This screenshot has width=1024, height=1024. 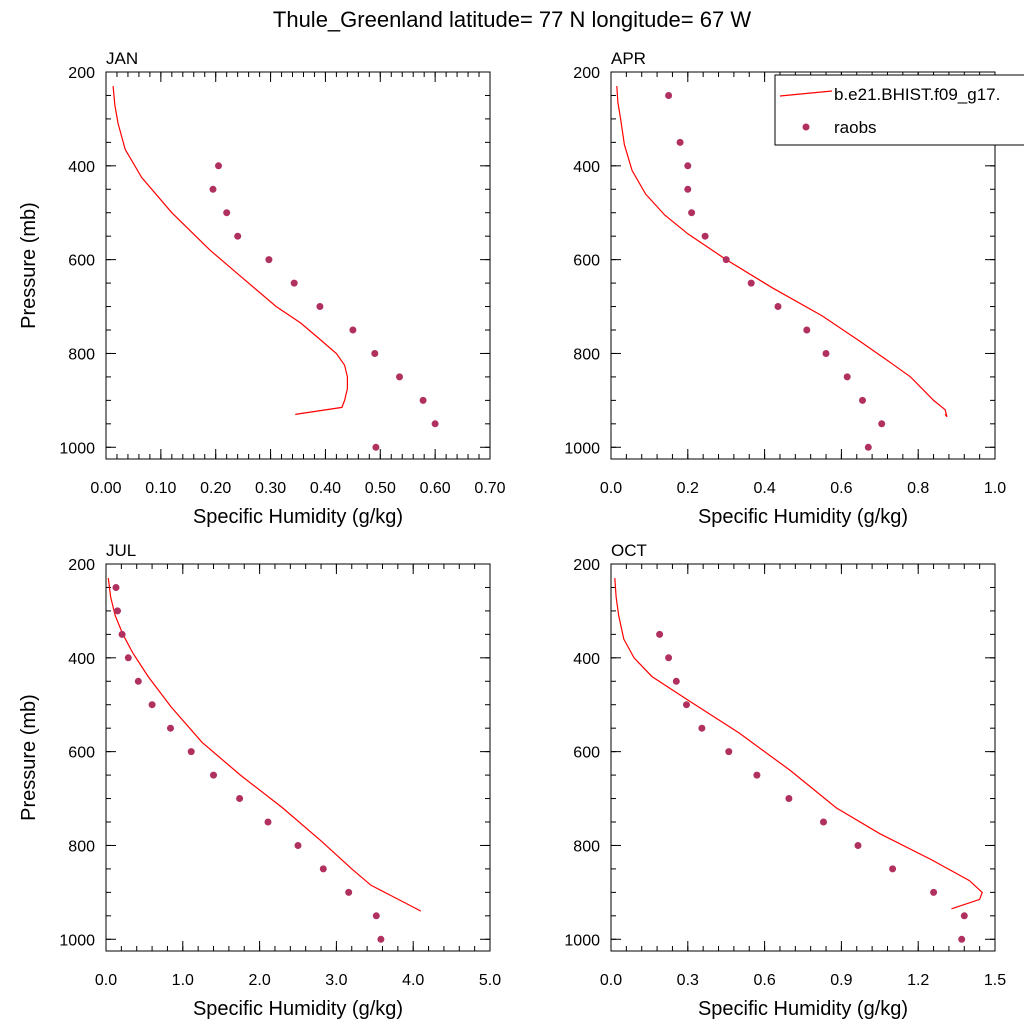 I want to click on x-tick-label: 0.30, so click(x=270, y=488).